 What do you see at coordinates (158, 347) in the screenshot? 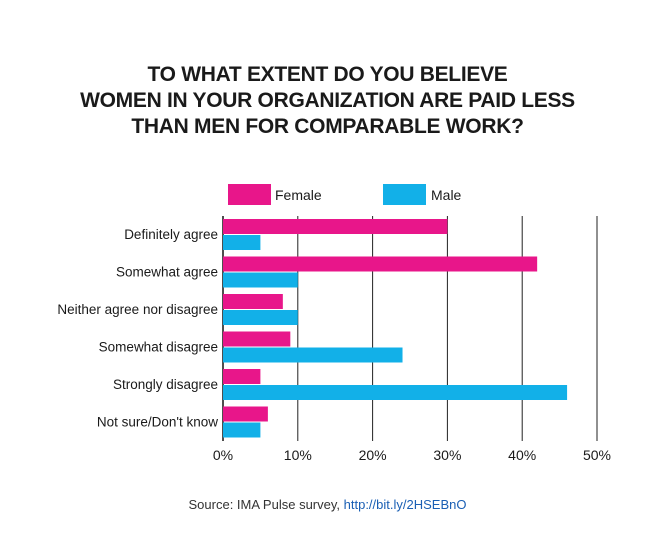
I see `category-label: Somewhat disagree` at bounding box center [158, 347].